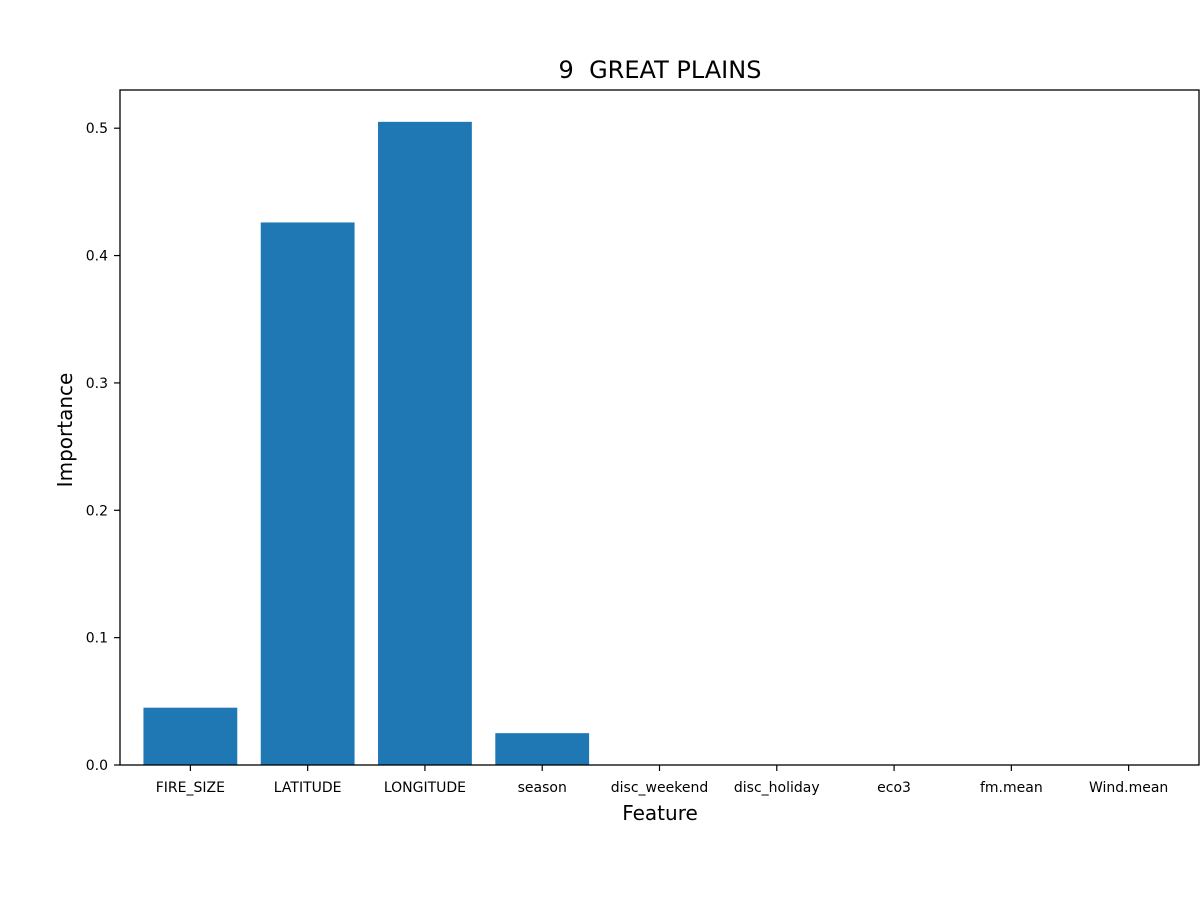 The height and width of the screenshot is (900, 1200). Describe the element at coordinates (660, 813) in the screenshot. I see `x-axis-label: Feature` at that location.